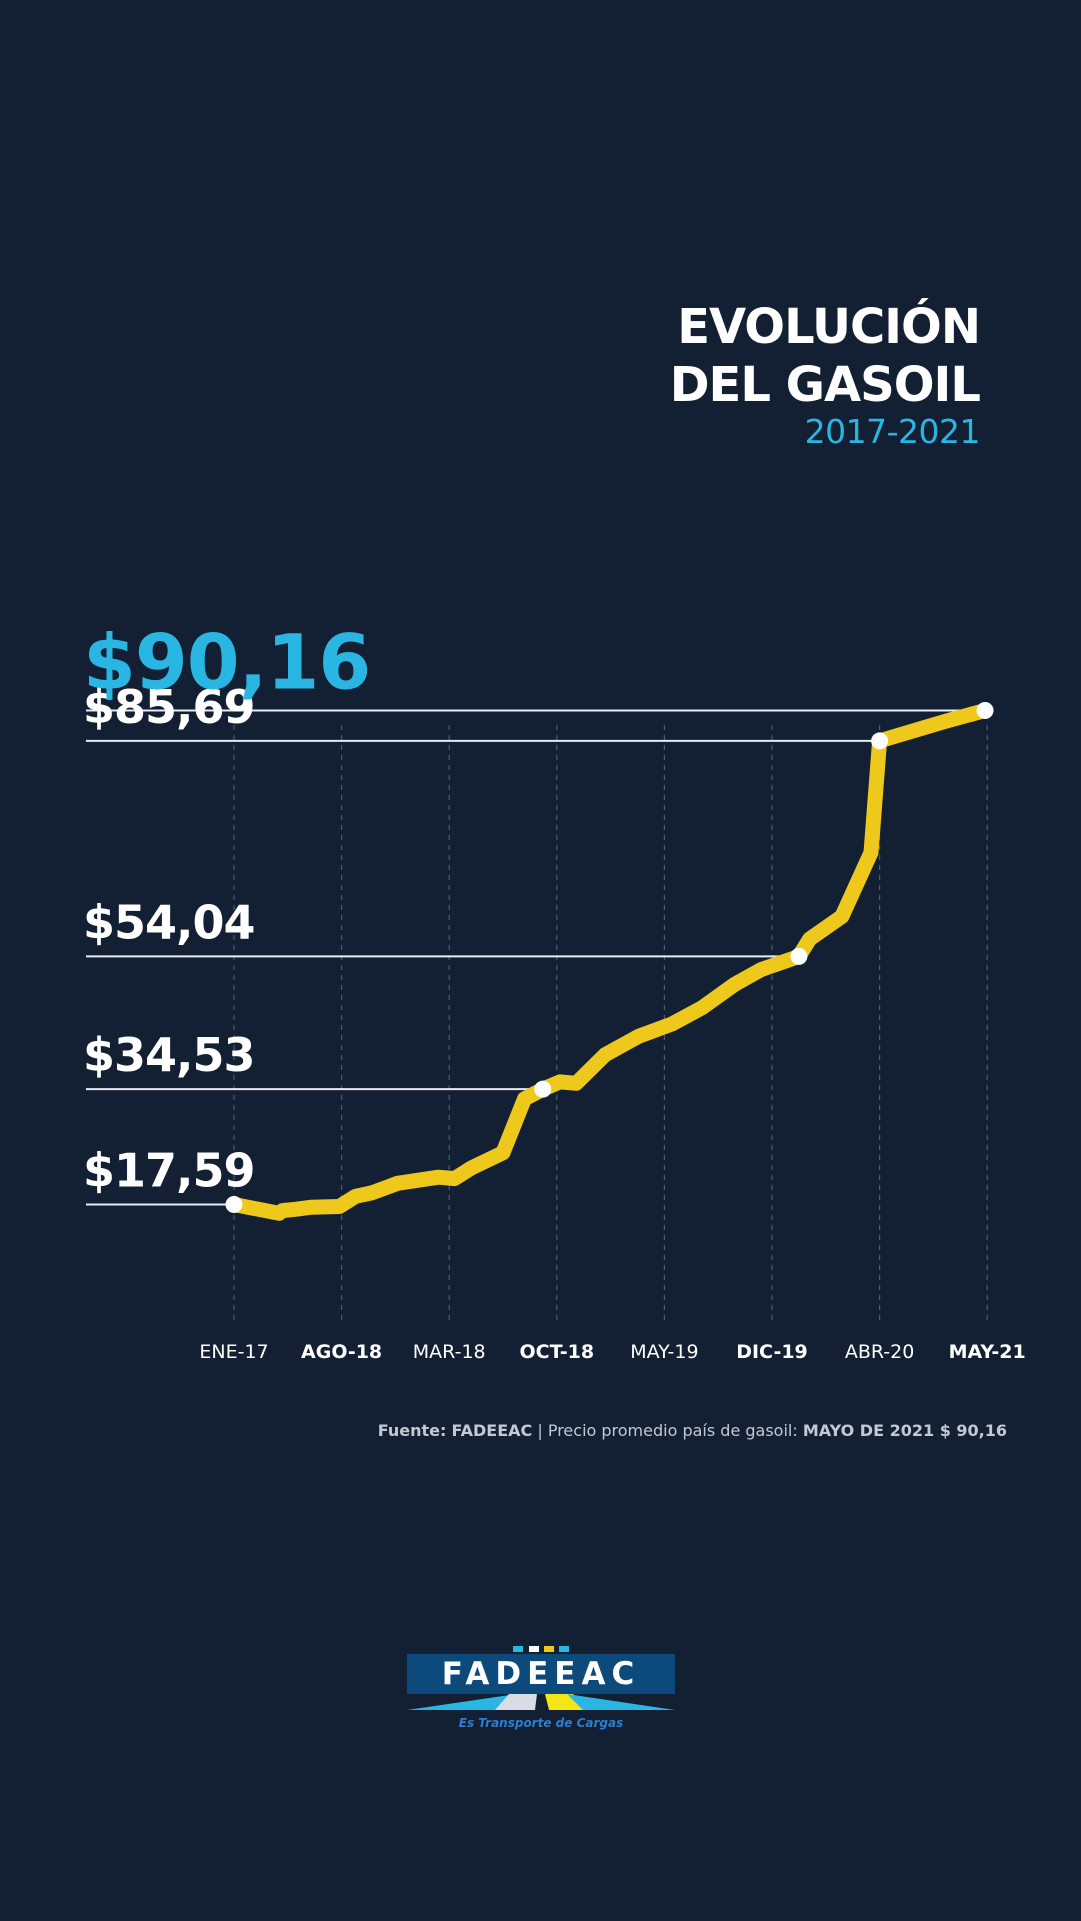 The height and width of the screenshot is (1921, 1081). I want to click on x-tick-label: ABR-20, so click(880, 1352).